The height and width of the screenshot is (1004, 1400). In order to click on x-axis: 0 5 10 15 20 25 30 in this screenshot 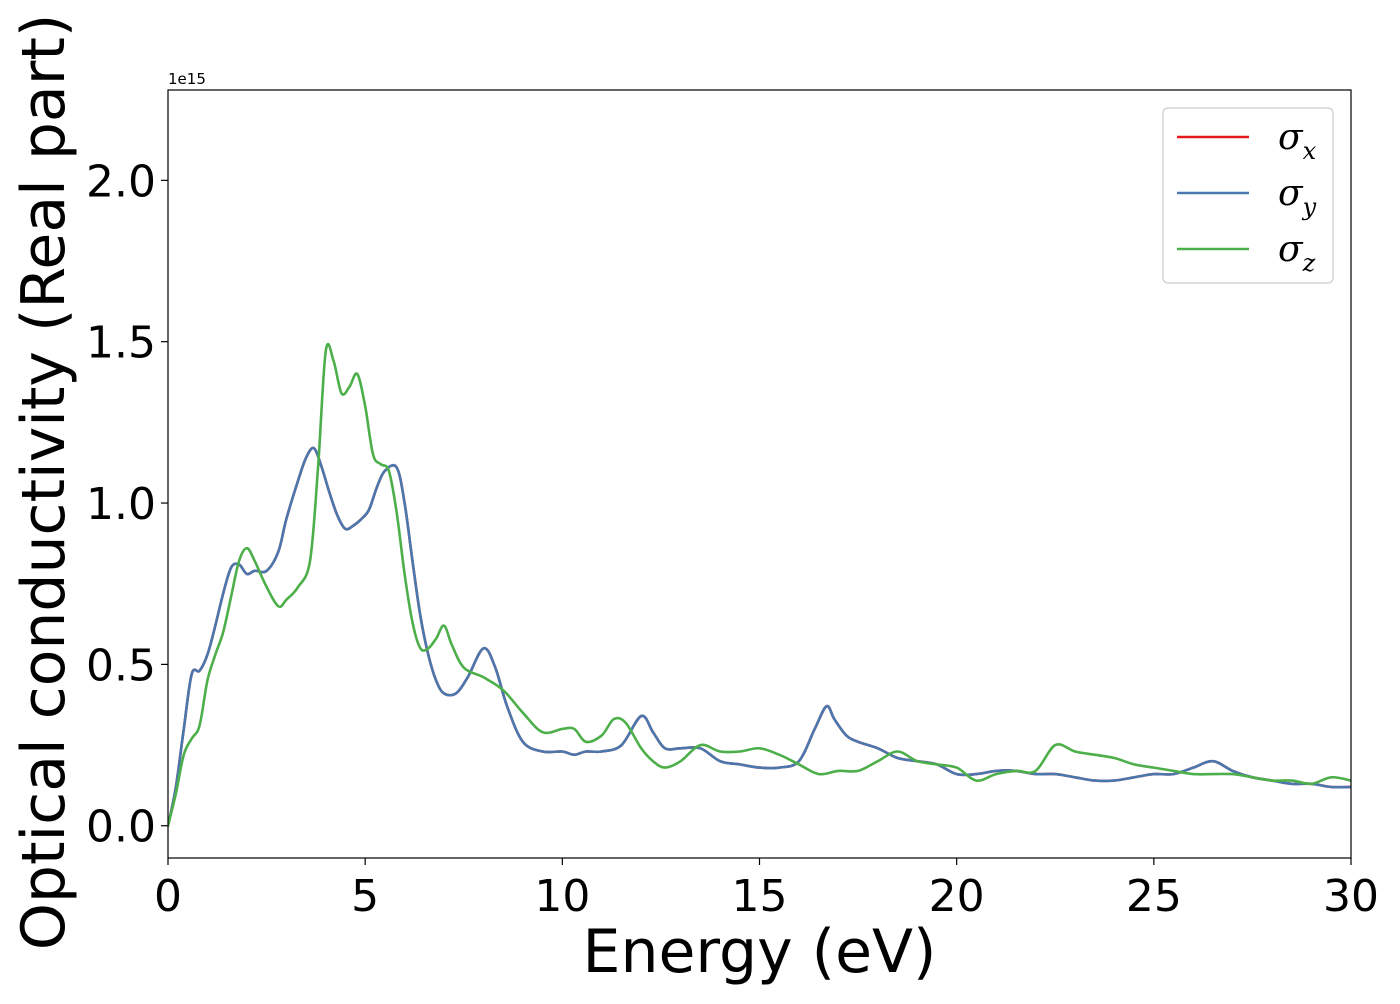, I will do `click(766, 890)`.